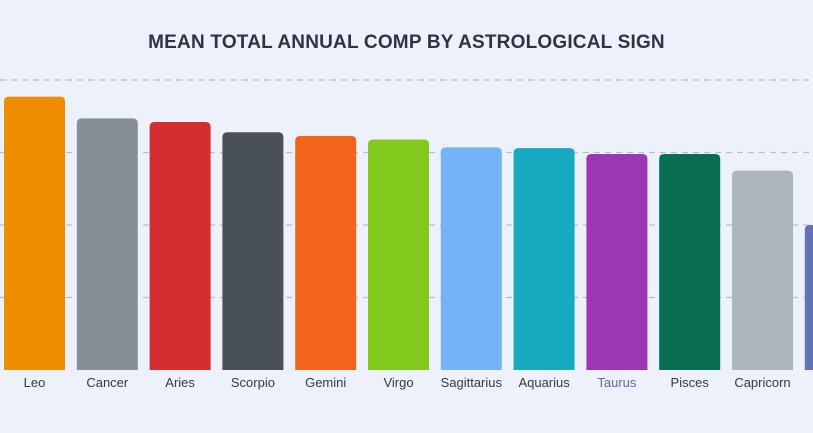  I want to click on bar-scorpio, so click(253, 251).